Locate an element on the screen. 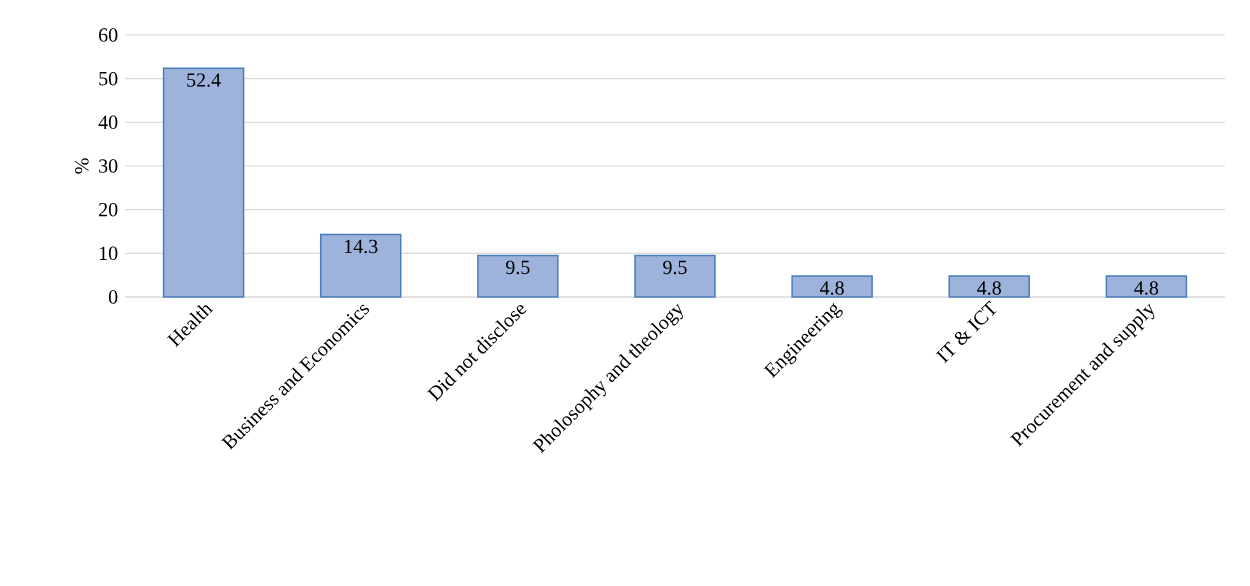  data-label: 52.4 is located at coordinates (204, 80).